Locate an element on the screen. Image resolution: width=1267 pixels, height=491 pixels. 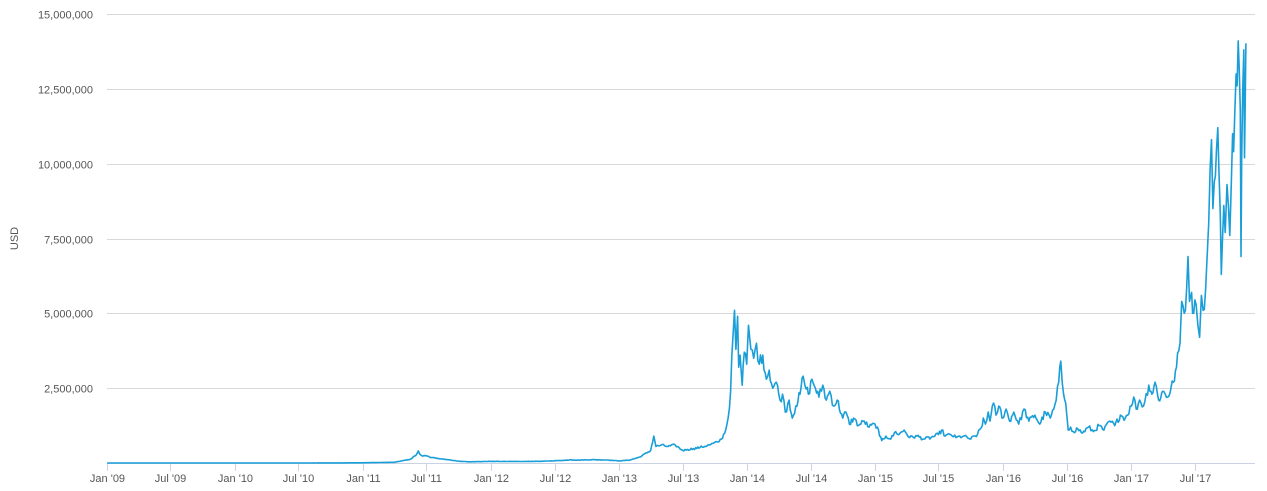
x-tick-label: Jul '15 is located at coordinates (938, 479).